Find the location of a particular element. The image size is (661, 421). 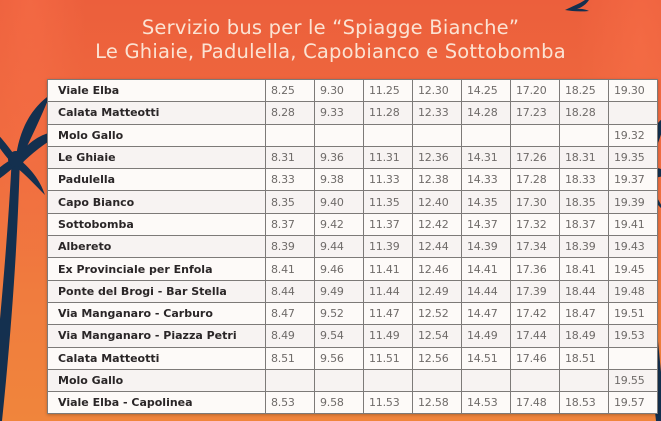

departure-time: 9.46 is located at coordinates (339, 269).